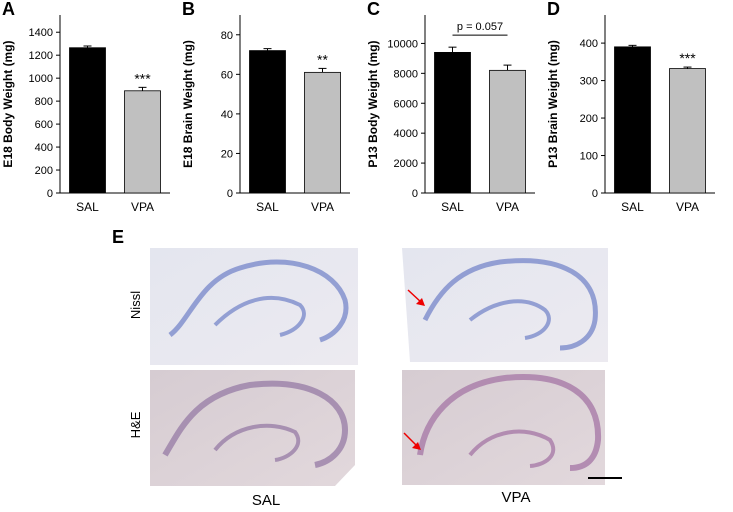 This screenshot has width=733, height=512. I want to click on y-tick-label: 8000, so click(406, 74).